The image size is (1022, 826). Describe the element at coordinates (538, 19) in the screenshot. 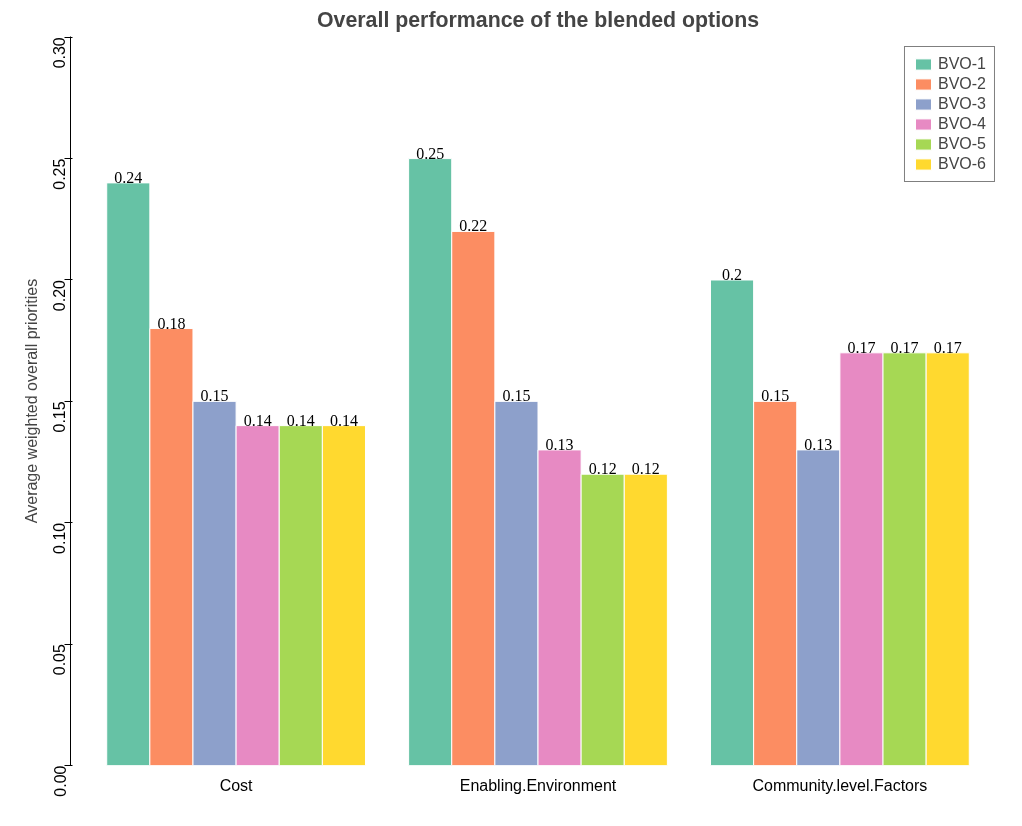

I see `chart-title: Overall performance of the blended options` at that location.